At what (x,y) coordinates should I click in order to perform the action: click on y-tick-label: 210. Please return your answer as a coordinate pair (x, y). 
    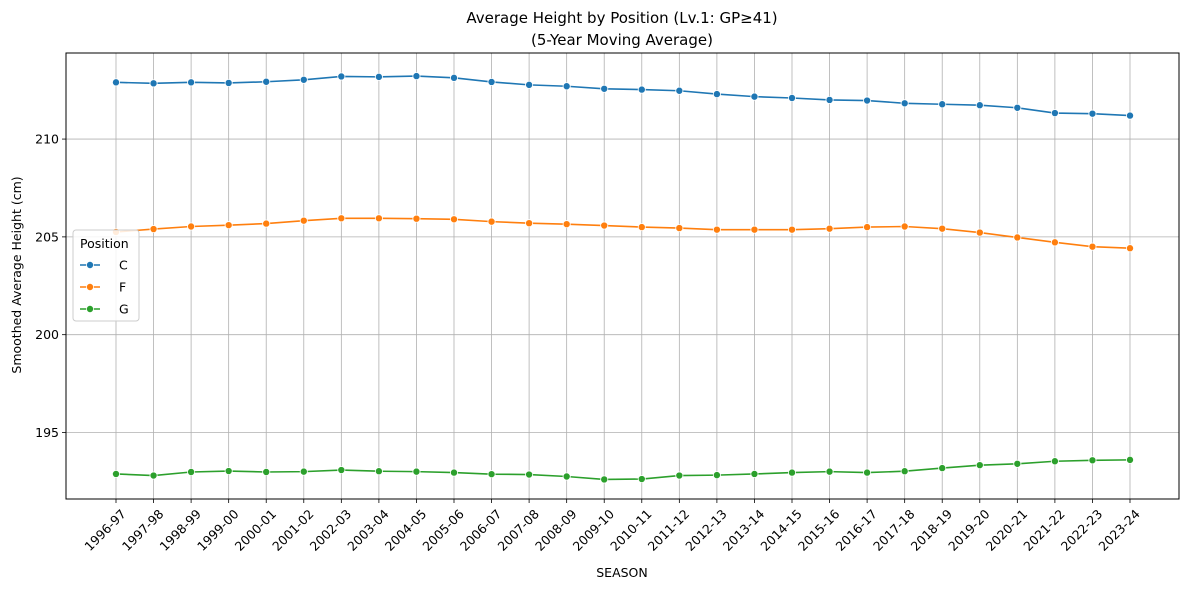
    Looking at the image, I should click on (47, 139).